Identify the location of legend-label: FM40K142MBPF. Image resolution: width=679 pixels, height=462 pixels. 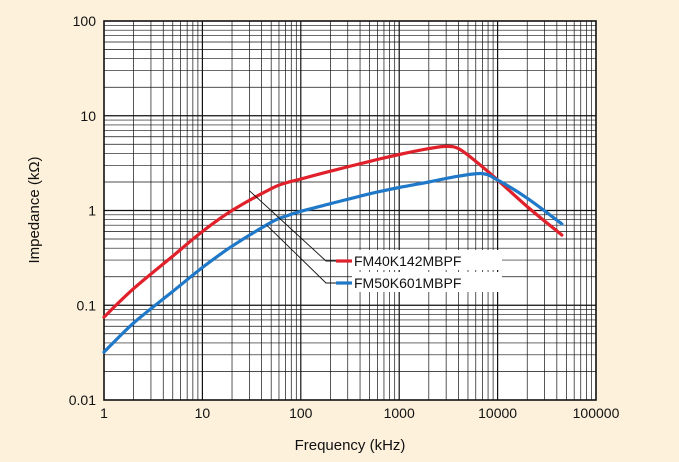
(407, 261).